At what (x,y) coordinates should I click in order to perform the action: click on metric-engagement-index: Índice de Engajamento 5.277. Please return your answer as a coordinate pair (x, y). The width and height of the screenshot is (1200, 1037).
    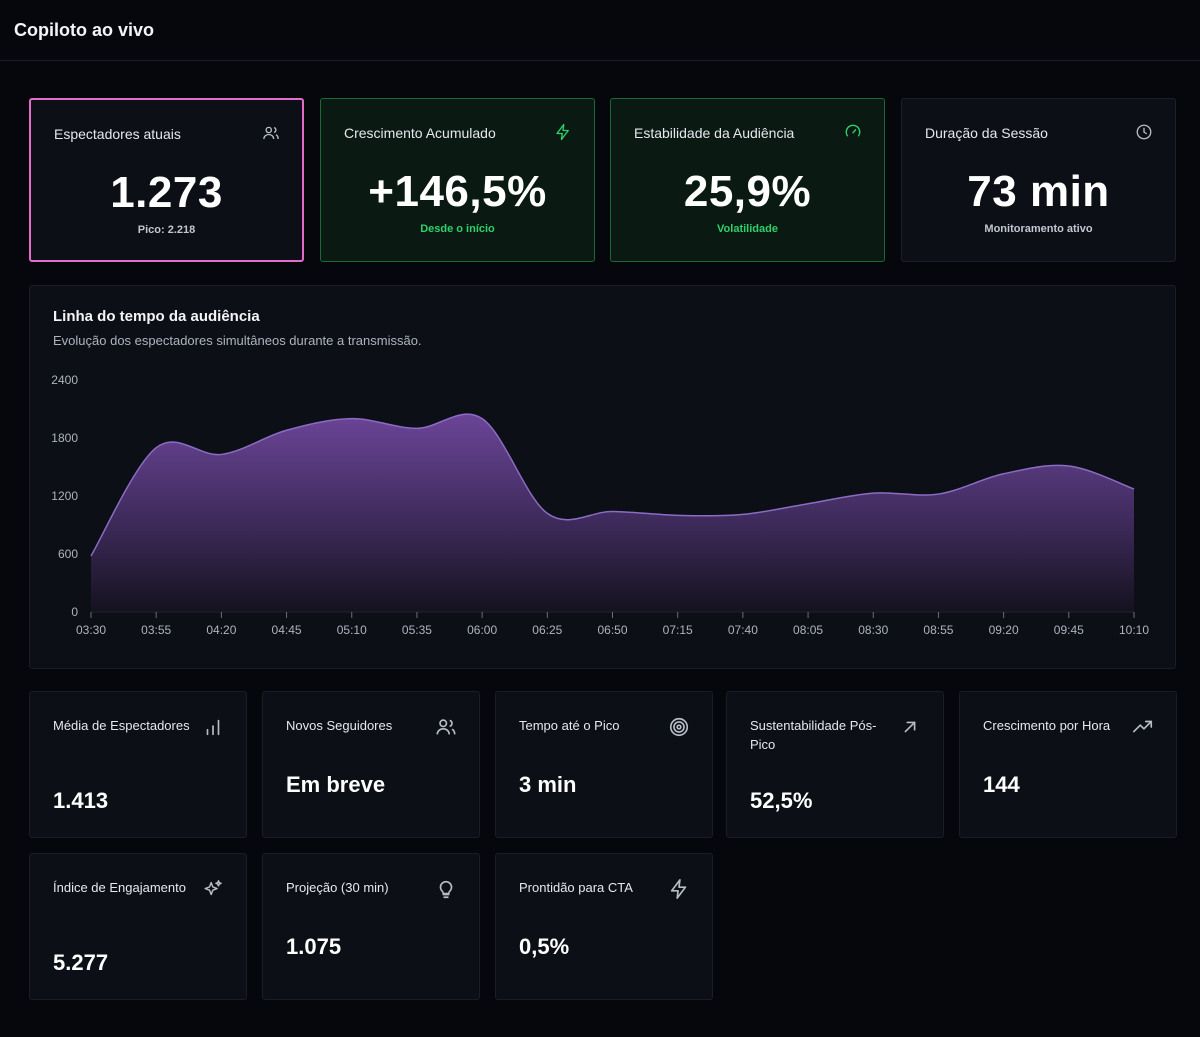
    Looking at the image, I should click on (138, 926).